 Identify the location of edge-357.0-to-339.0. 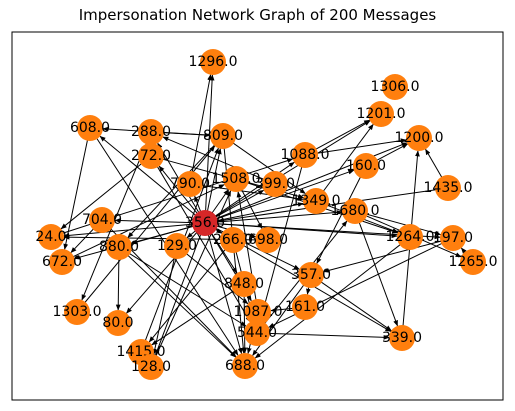
(354, 304).